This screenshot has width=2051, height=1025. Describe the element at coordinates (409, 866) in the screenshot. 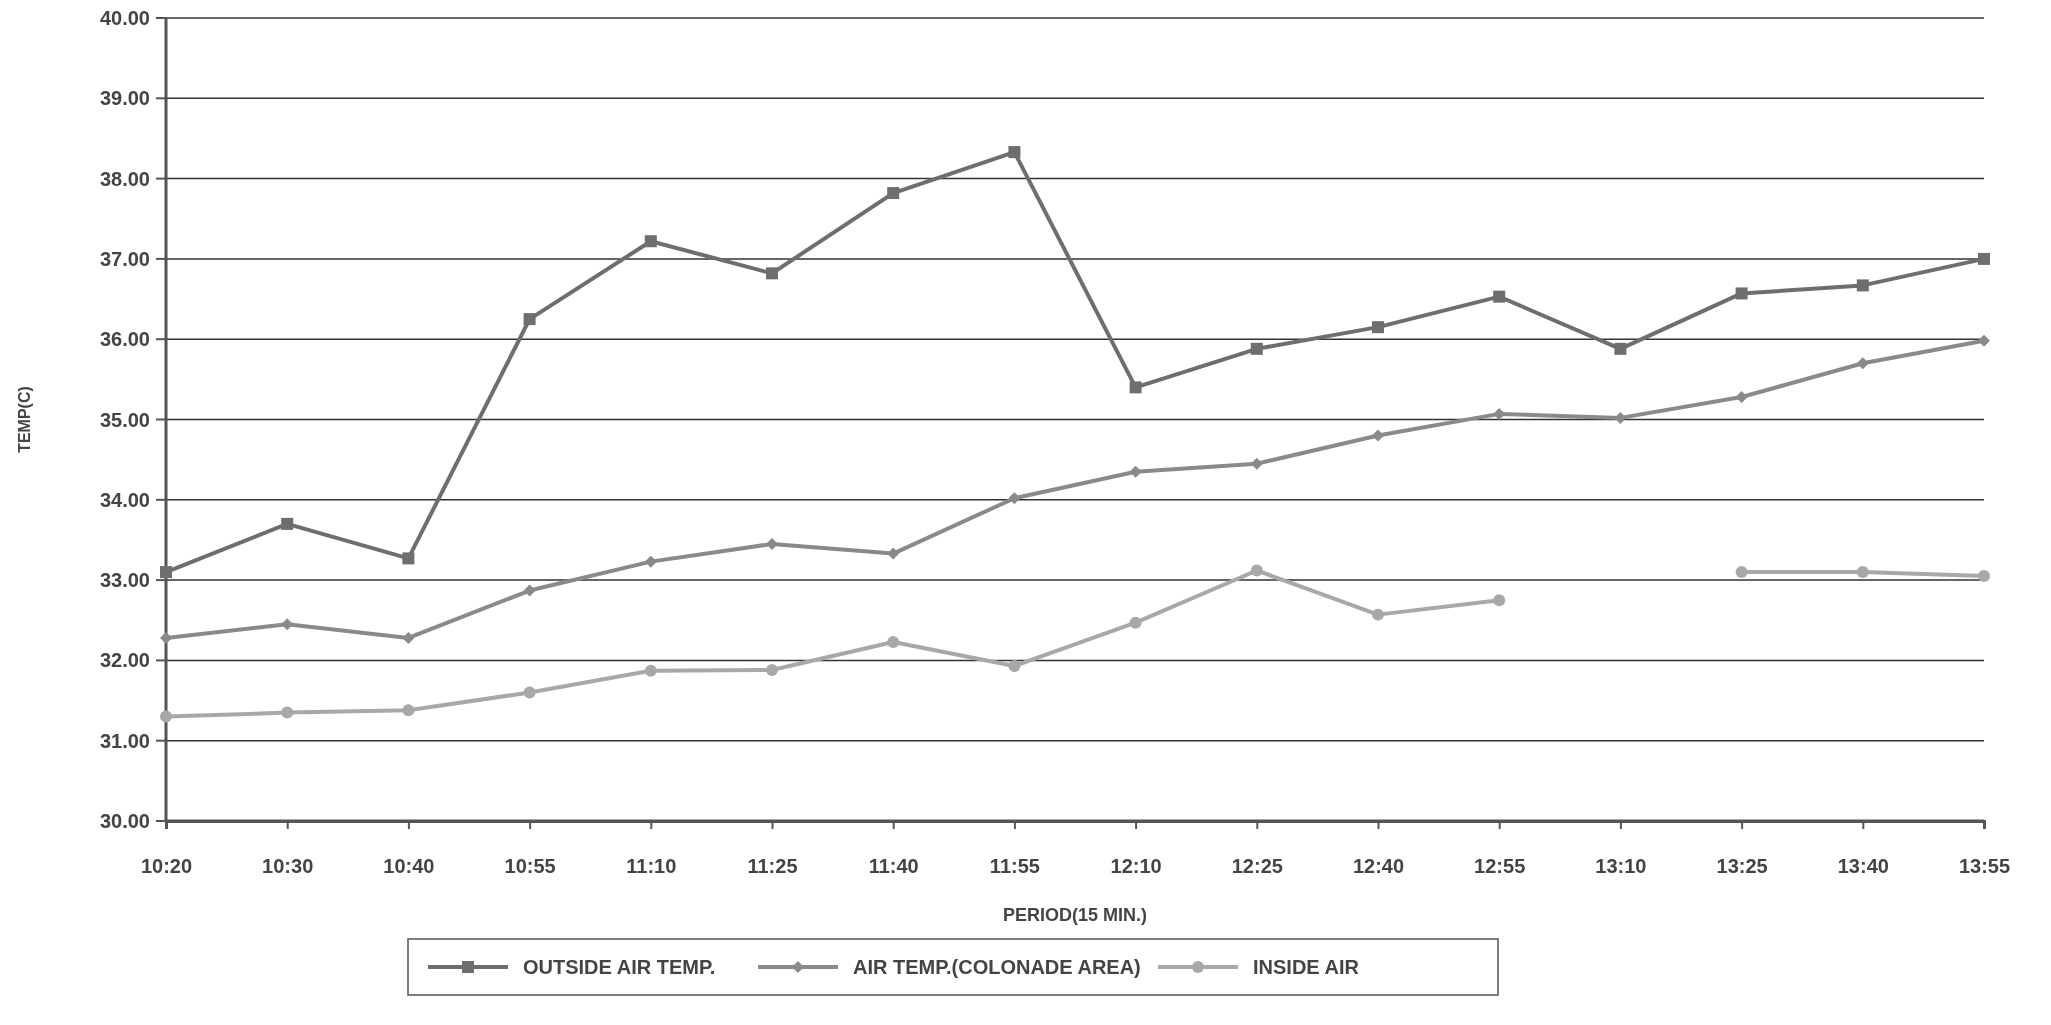

I see `x-tick-label: 10:40` at that location.